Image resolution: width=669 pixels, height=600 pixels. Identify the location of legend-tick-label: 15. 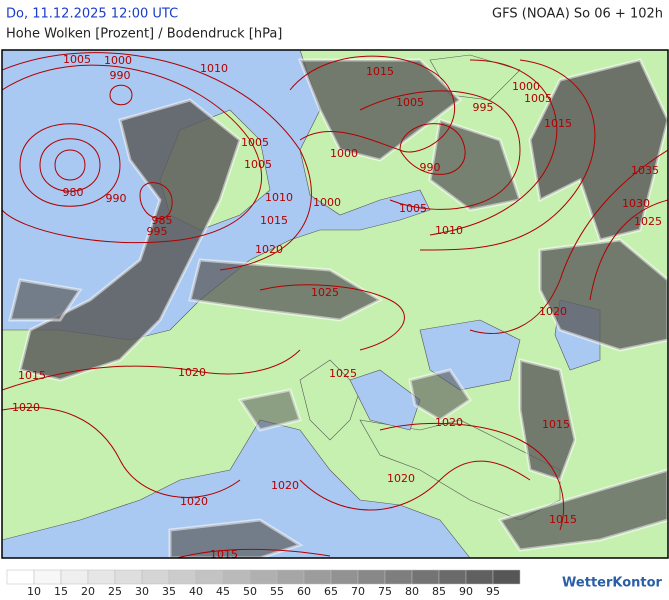
(61, 591).